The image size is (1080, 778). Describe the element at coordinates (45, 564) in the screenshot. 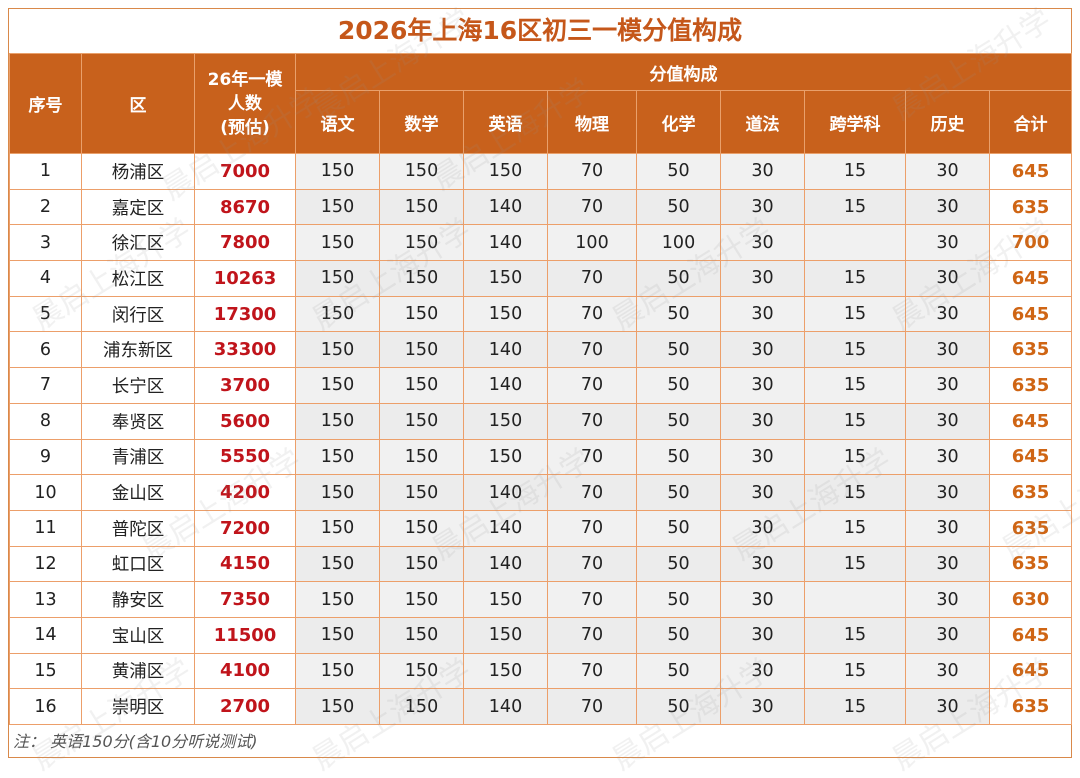

I see `row-index: 12` at that location.